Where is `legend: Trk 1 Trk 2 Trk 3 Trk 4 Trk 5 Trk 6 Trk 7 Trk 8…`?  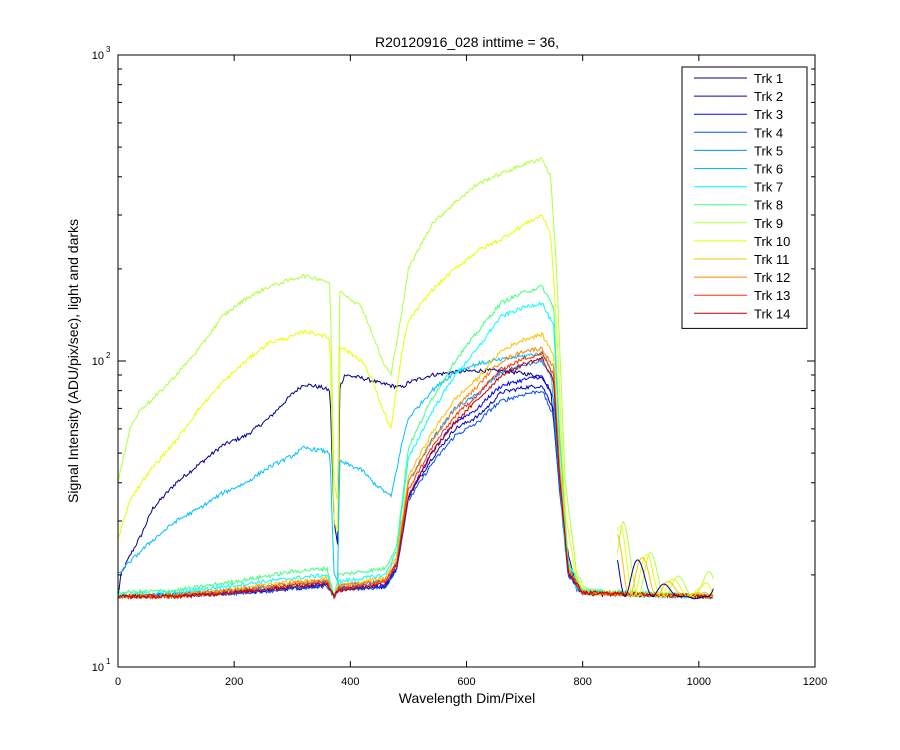 legend: Trk 1 Trk 2 Trk 3 Trk 4 Trk 5 Trk 6 Trk 7 Trk 8… is located at coordinates (744, 197).